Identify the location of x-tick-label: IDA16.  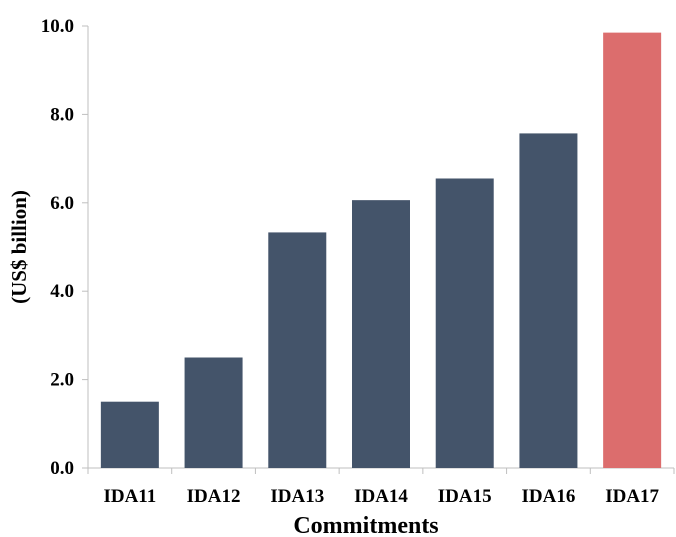
(549, 496).